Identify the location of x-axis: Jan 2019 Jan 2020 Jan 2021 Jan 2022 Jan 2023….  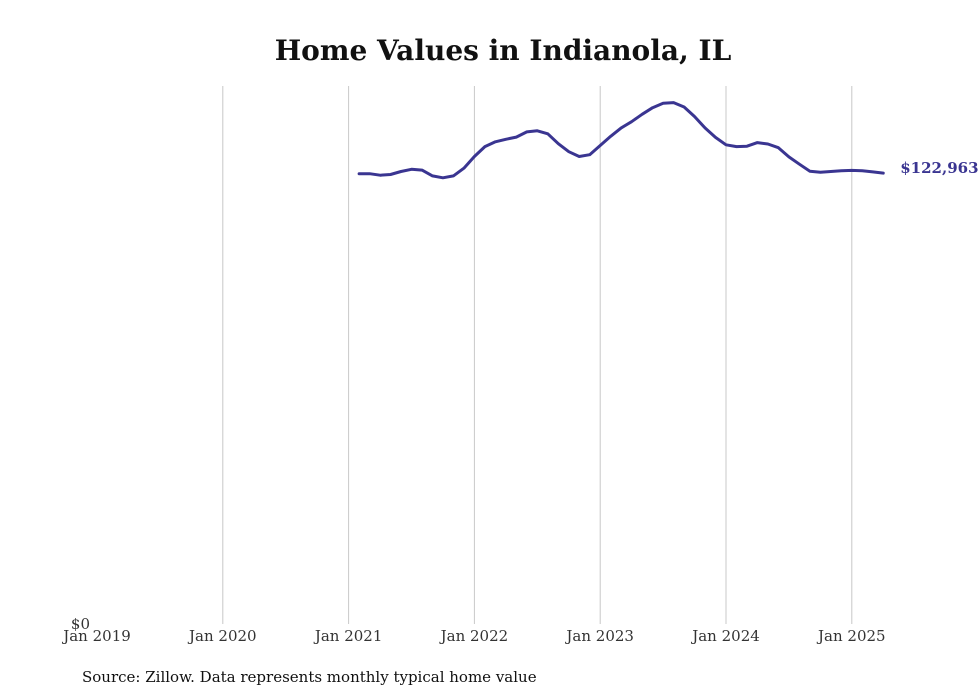
(473, 636).